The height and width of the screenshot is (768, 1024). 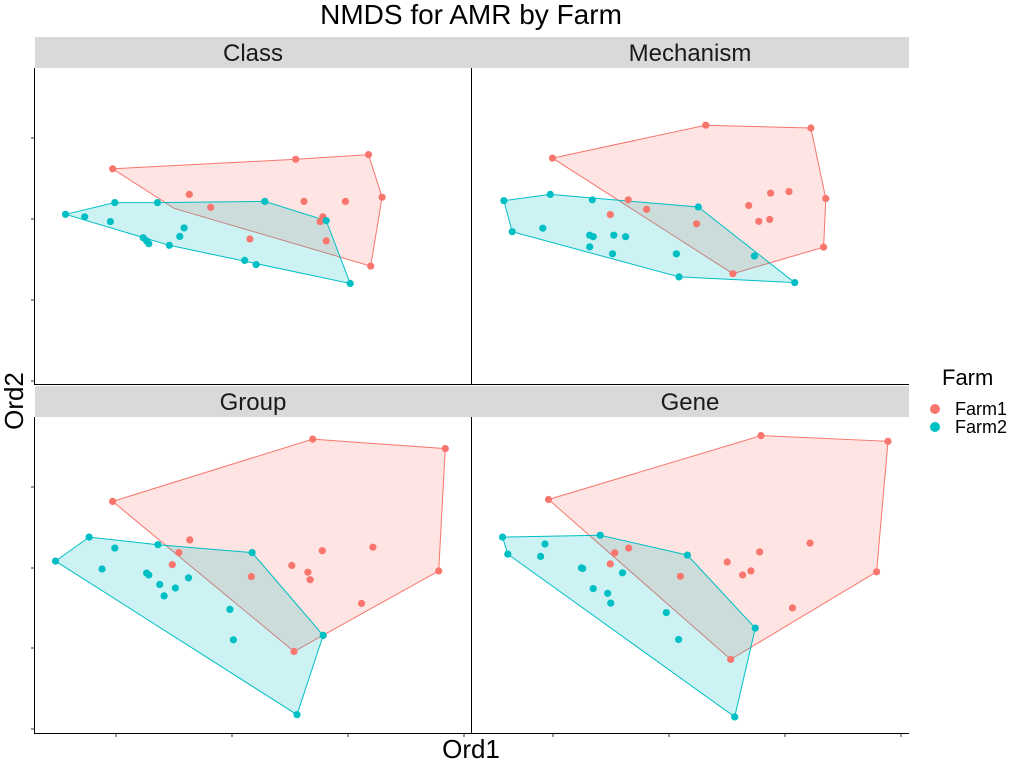 What do you see at coordinates (935, 427) in the screenshot?
I see `legend-key-farm2` at bounding box center [935, 427].